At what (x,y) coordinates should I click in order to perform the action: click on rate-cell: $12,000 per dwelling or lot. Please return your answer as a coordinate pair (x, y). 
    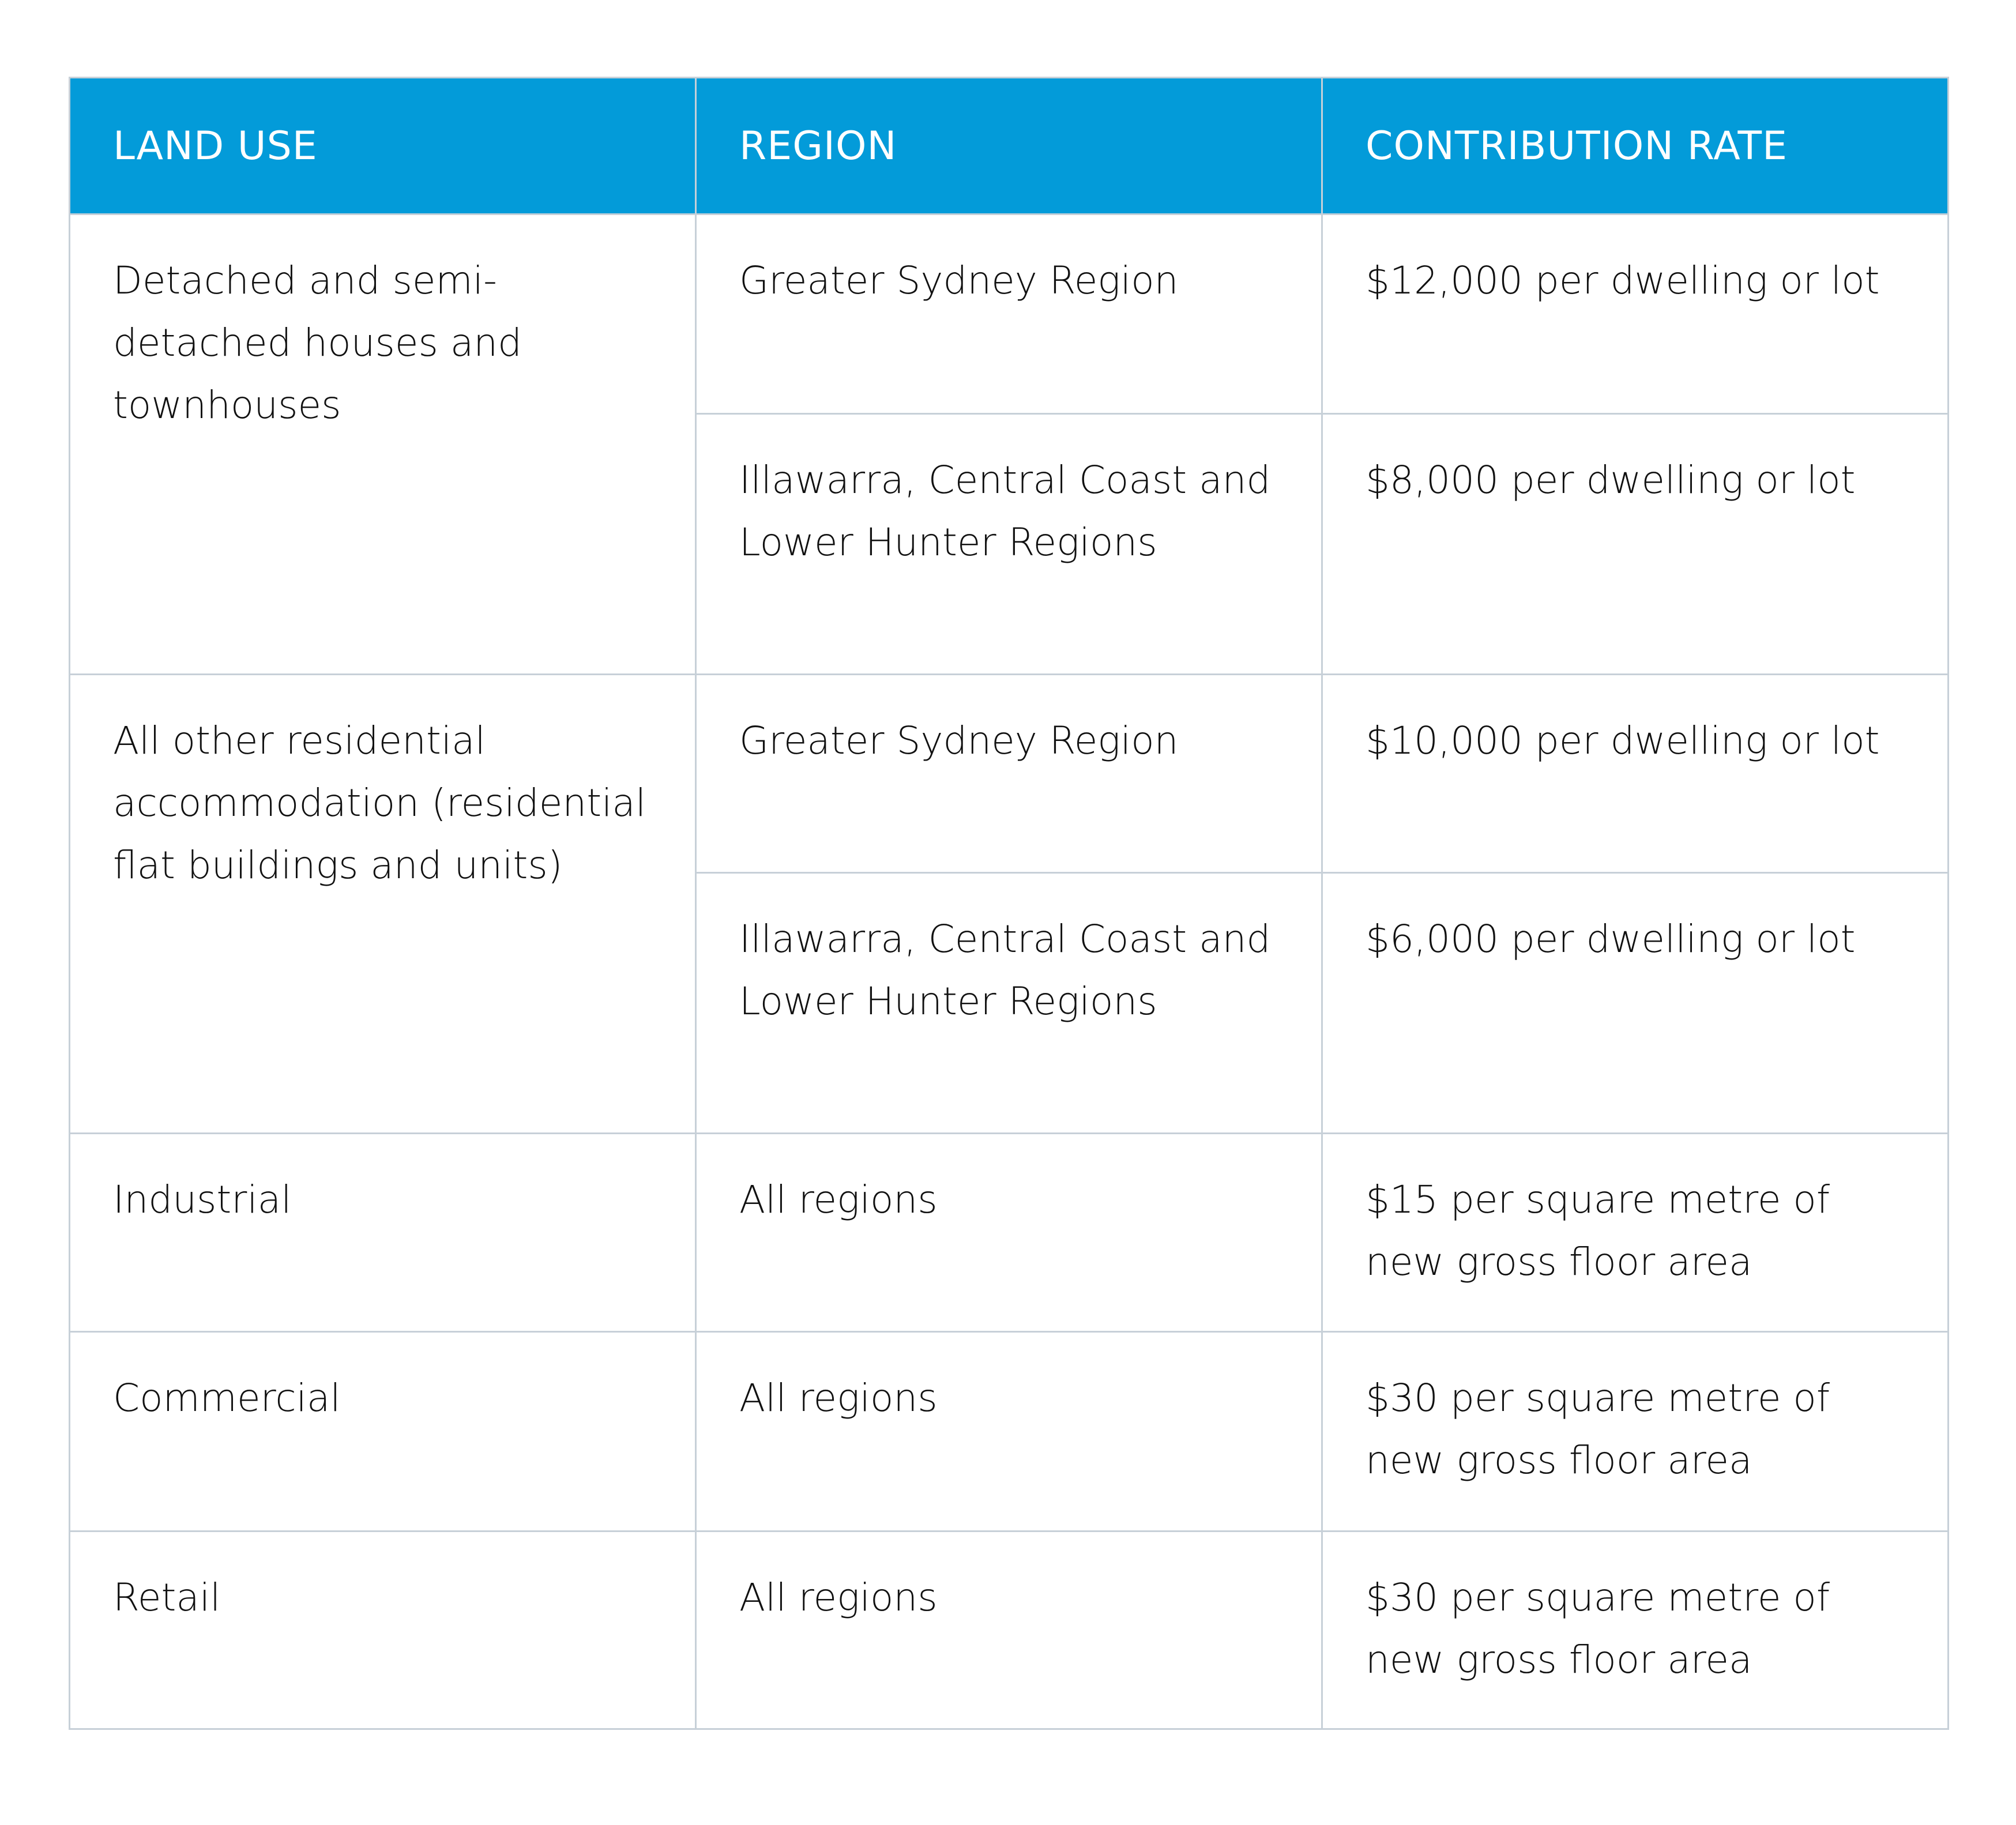
    Looking at the image, I should click on (1635, 314).